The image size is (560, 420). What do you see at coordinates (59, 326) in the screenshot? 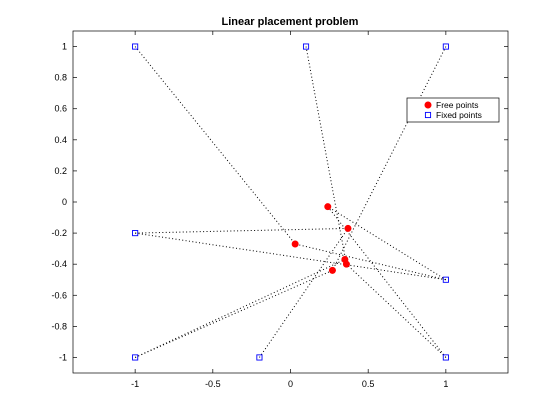
I see `y-tick-label: -0.8` at bounding box center [59, 326].